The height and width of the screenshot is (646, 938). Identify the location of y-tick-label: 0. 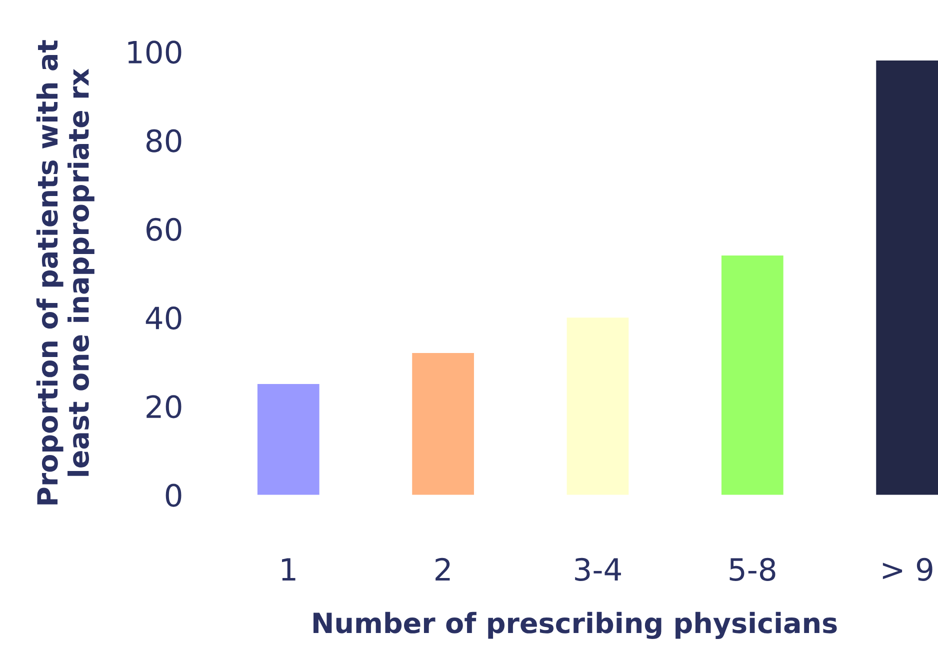
(174, 495).